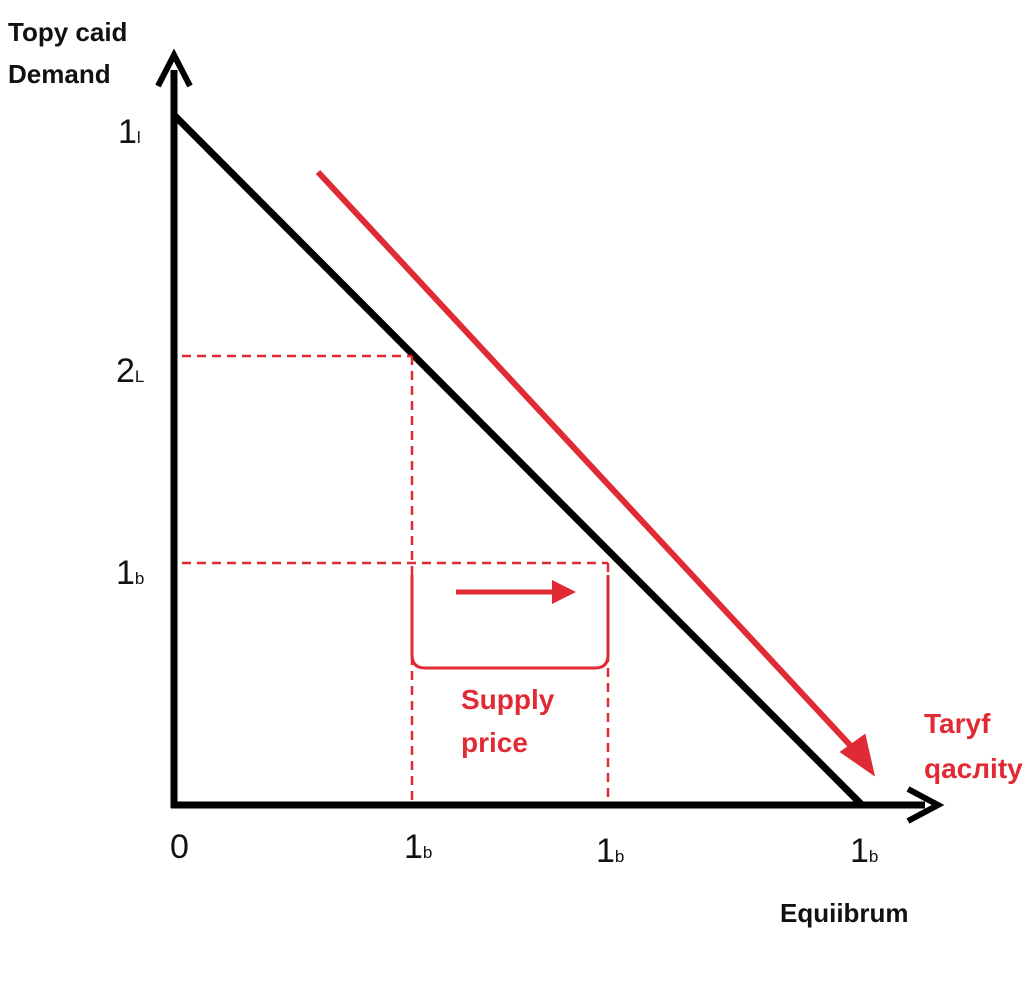 This screenshot has width=1024, height=985. I want to click on bracket-label: price, so click(494, 742).